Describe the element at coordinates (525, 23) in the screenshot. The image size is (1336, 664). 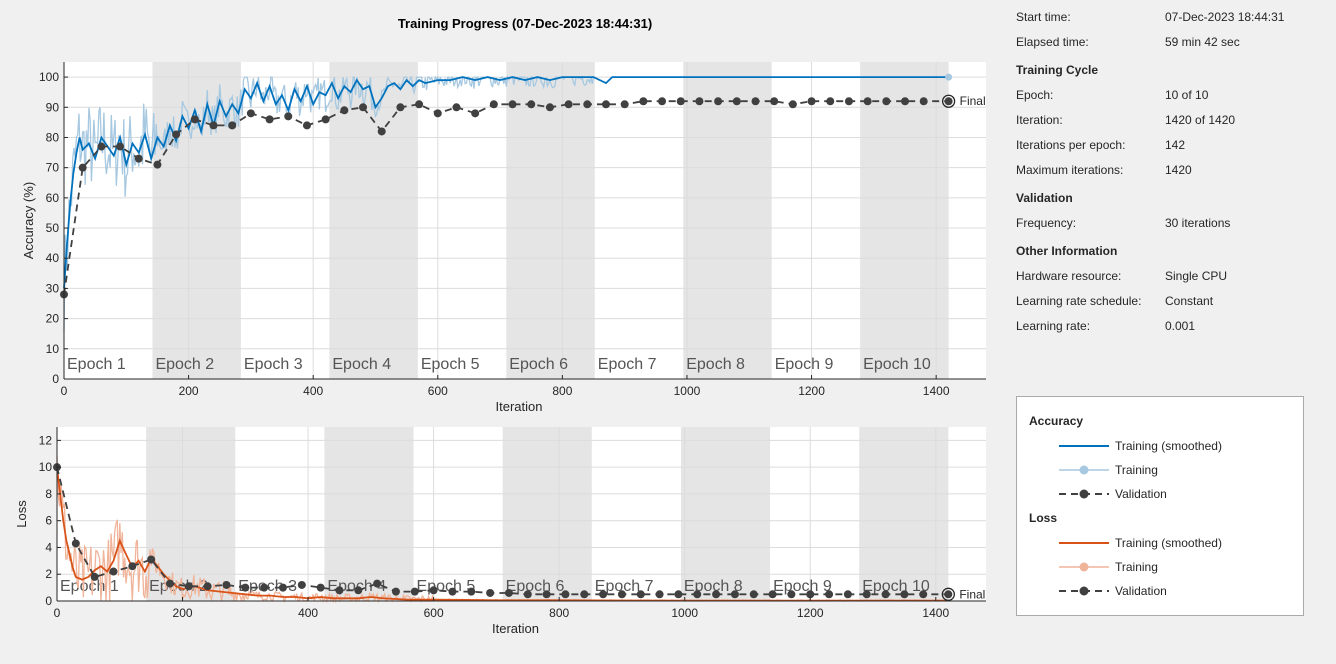
I see `plot-title: Training Progress (07-Dec-2023 18:44:31)` at that location.